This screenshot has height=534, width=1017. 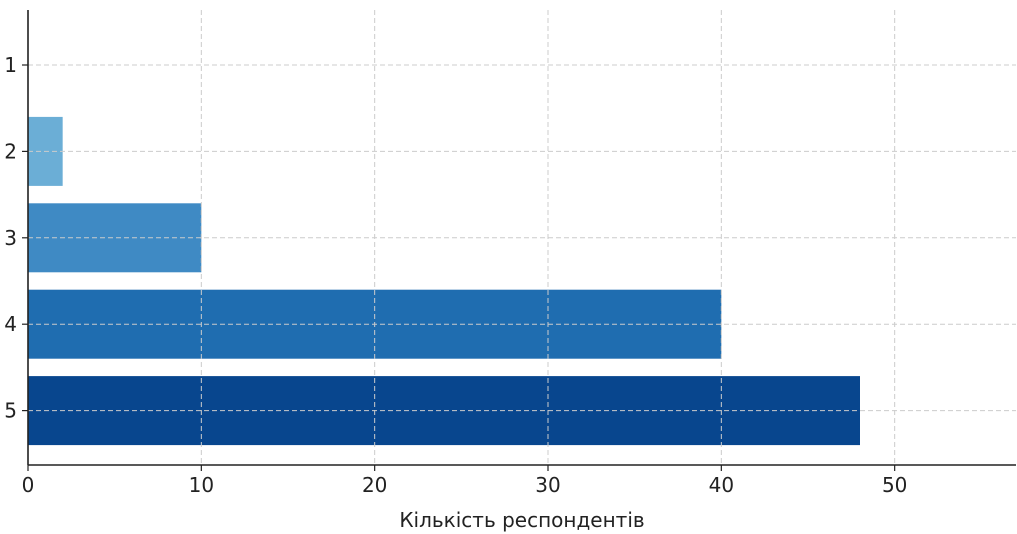 What do you see at coordinates (10, 411) in the screenshot?
I see `y-tick-label: 5` at bounding box center [10, 411].